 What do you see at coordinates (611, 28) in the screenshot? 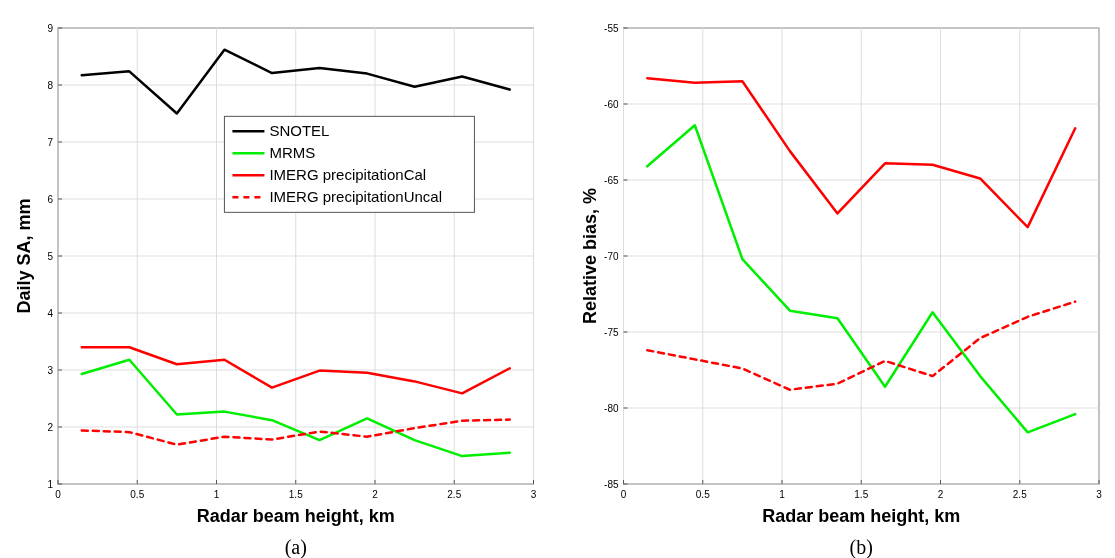
I see `y-tick-label: -55` at bounding box center [611, 28].